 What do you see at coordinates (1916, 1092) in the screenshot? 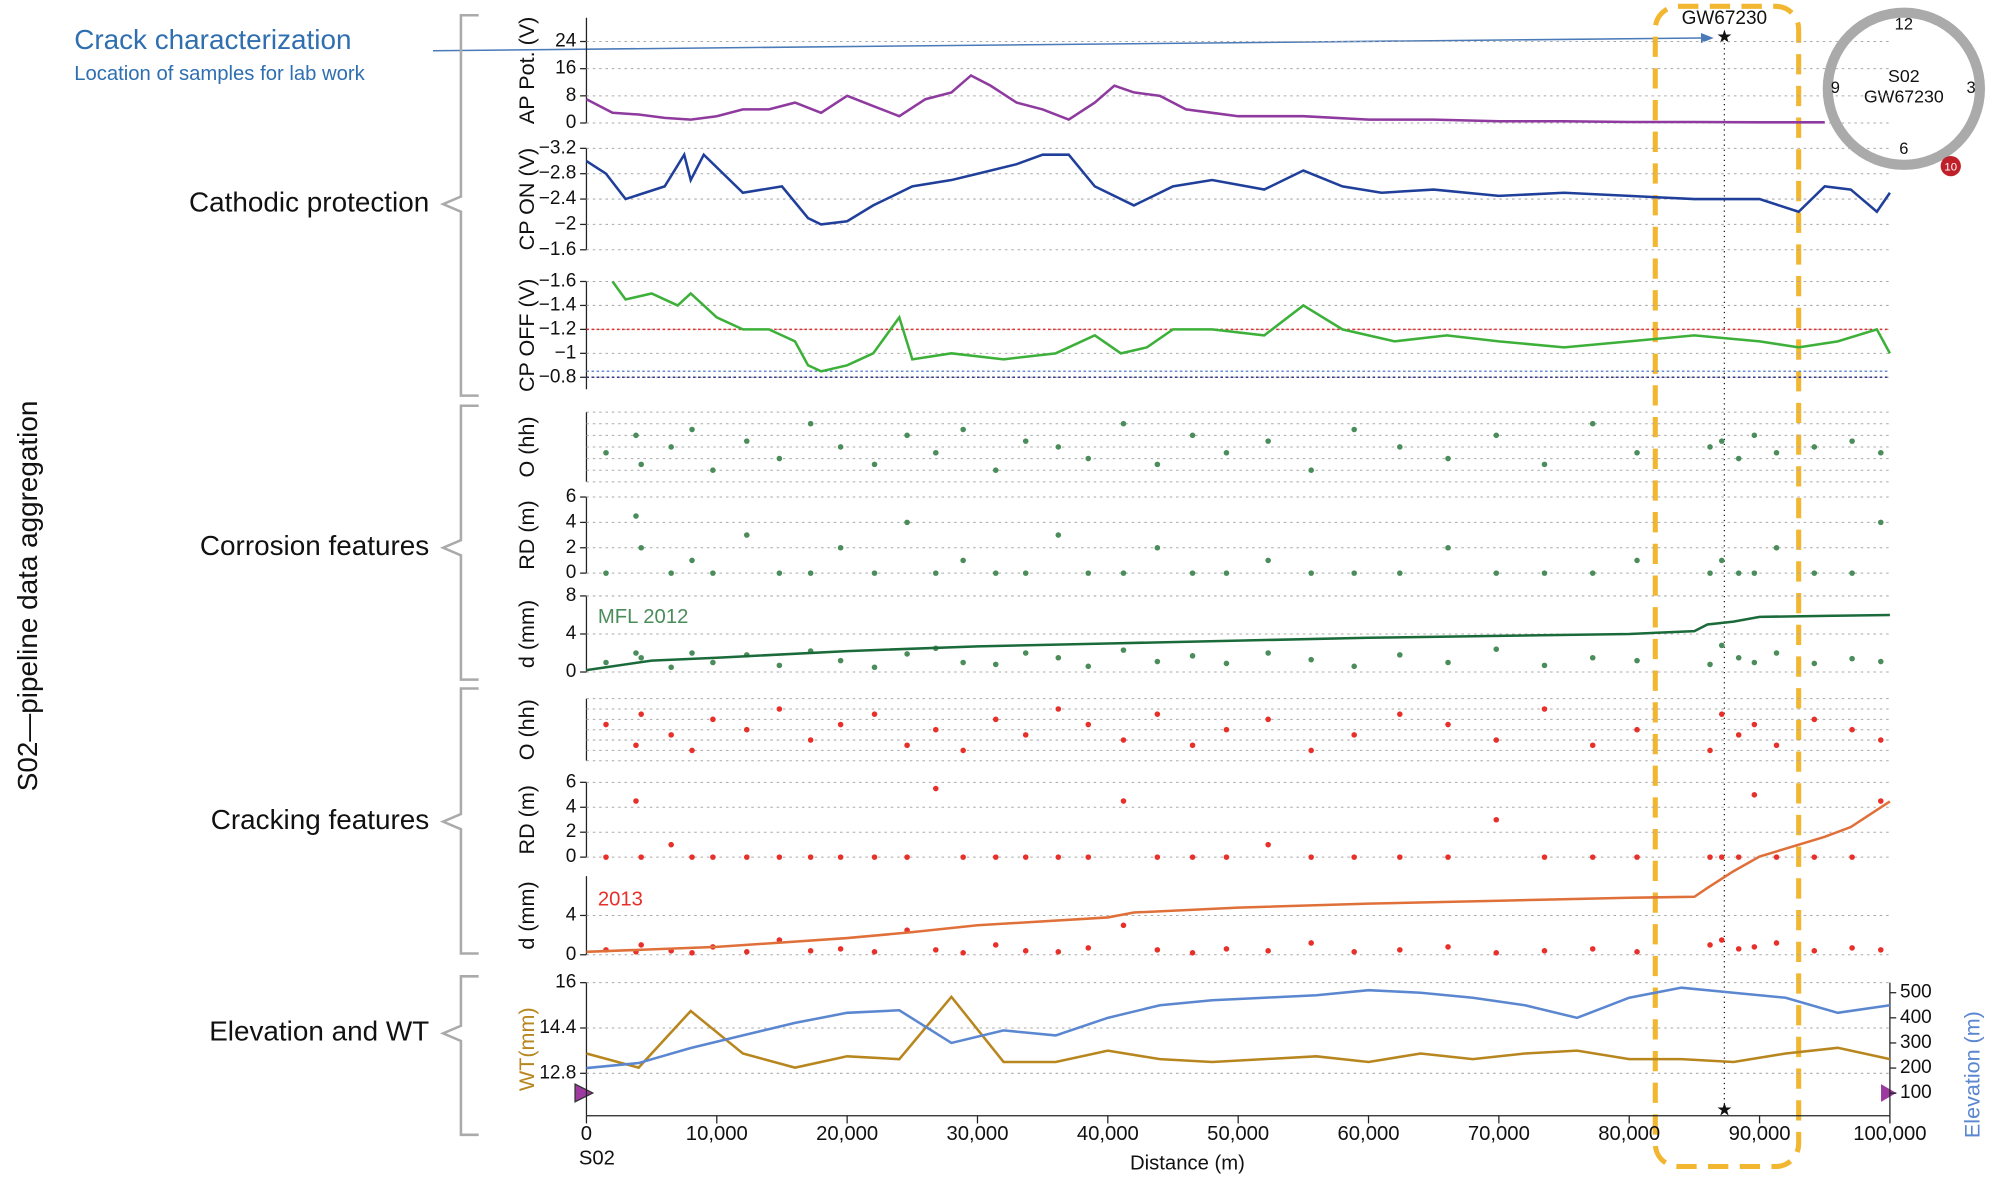
I see `y2-tick-label: 100` at bounding box center [1916, 1092].